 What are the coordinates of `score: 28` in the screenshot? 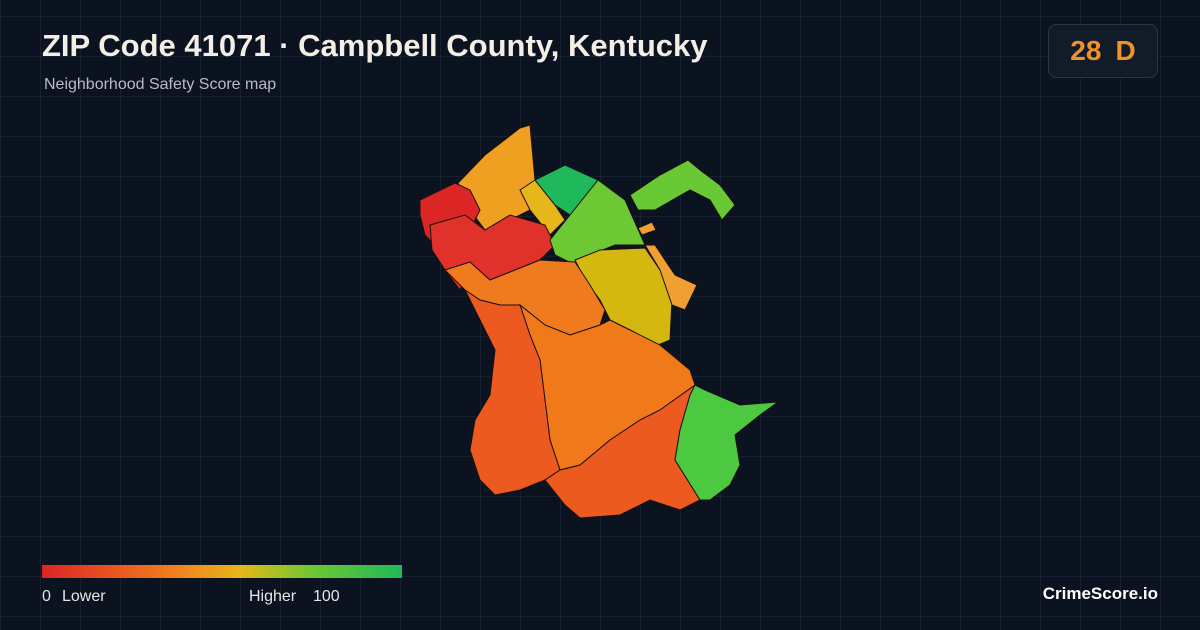 It's located at (1086, 50).